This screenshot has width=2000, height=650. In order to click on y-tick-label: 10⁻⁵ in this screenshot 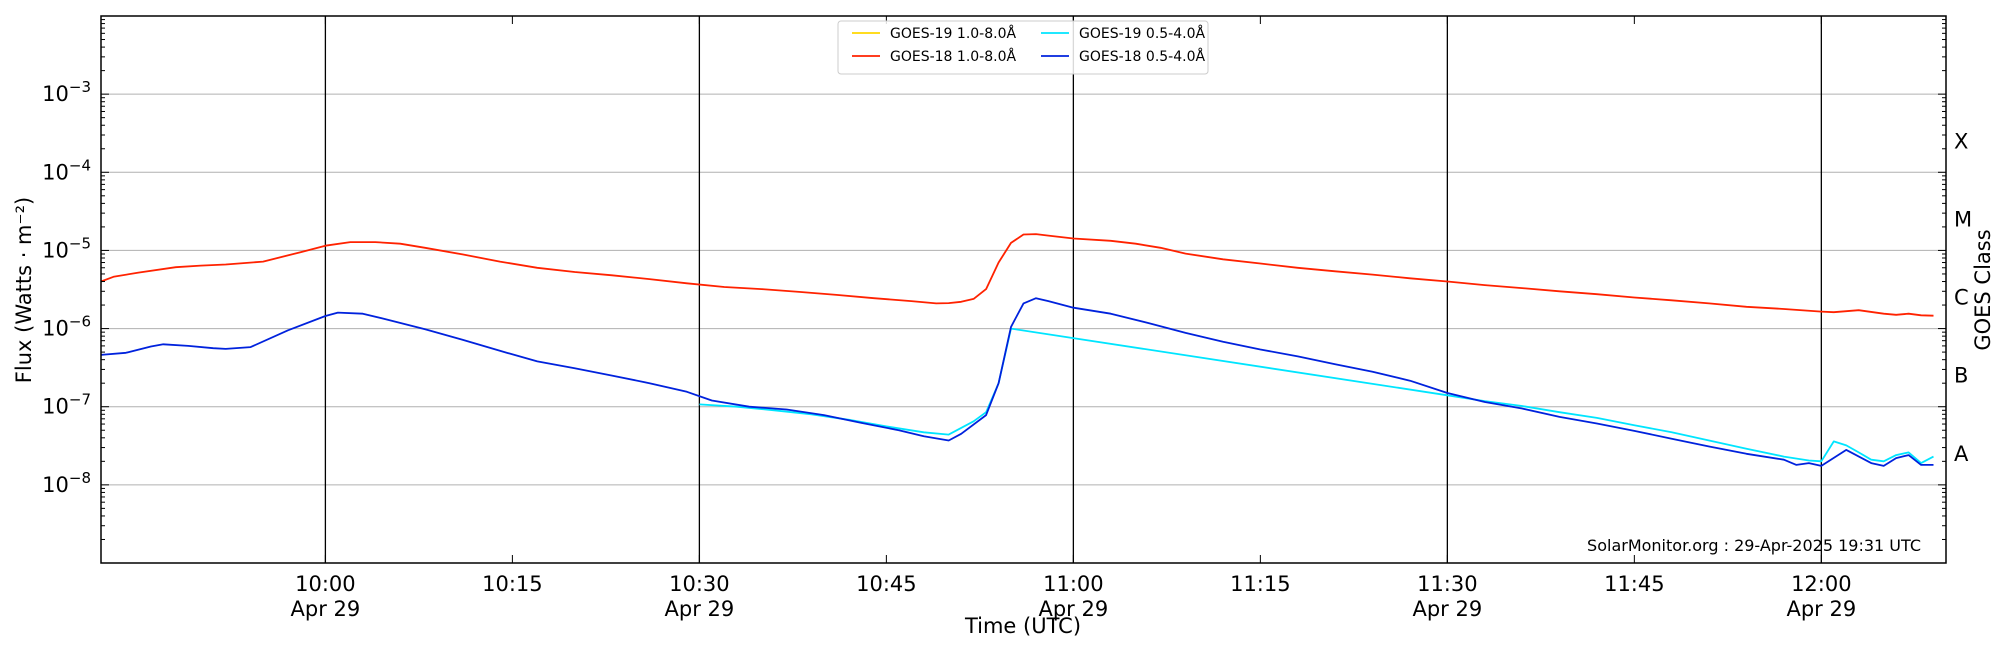, I will do `click(66, 248)`.